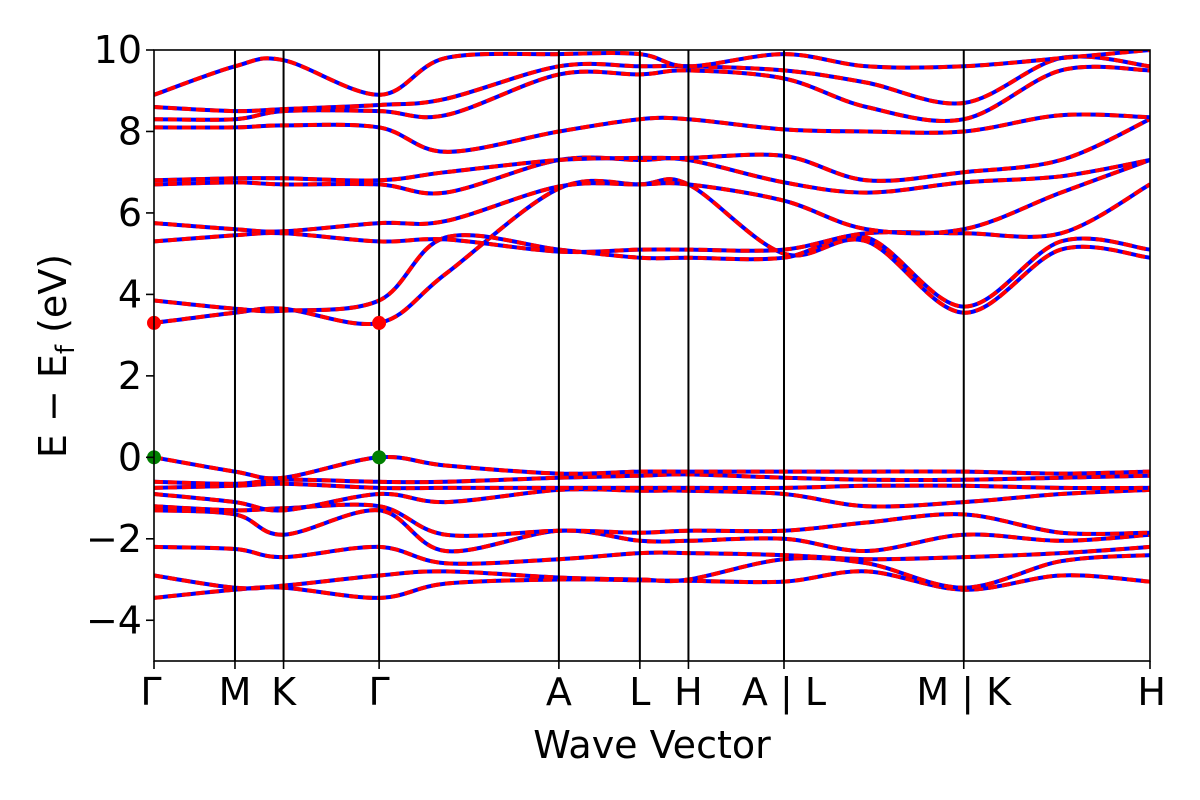 The image size is (1200, 800). Describe the element at coordinates (66, 349) in the screenshot. I see `y-axis-label-subscript: f` at that location.